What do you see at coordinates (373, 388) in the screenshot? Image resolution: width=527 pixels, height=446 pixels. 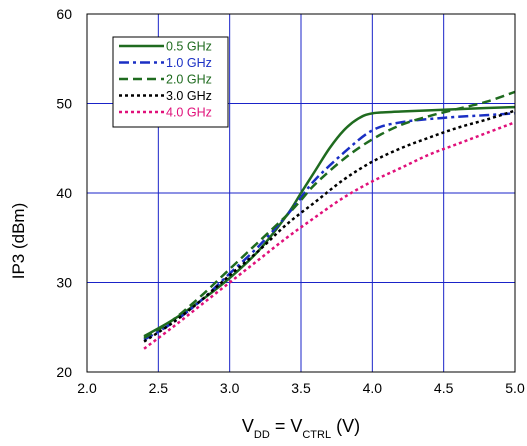 I see `x-tick-label: 4.0` at bounding box center [373, 388].